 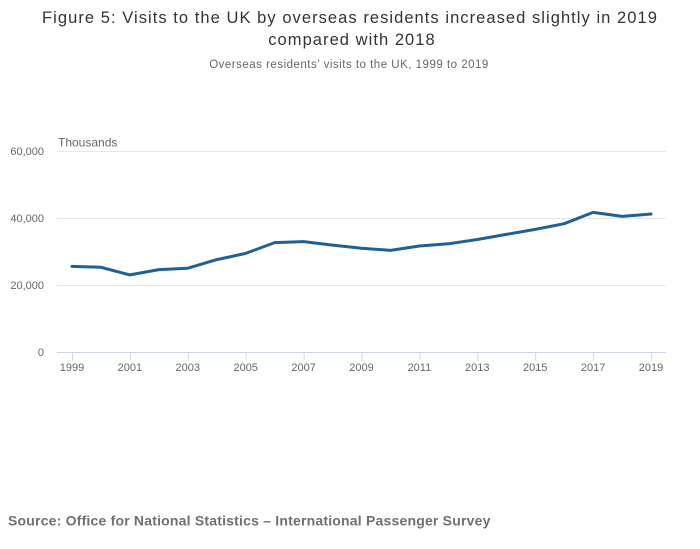 What do you see at coordinates (188, 368) in the screenshot?
I see `svg-text: 2003` at bounding box center [188, 368].